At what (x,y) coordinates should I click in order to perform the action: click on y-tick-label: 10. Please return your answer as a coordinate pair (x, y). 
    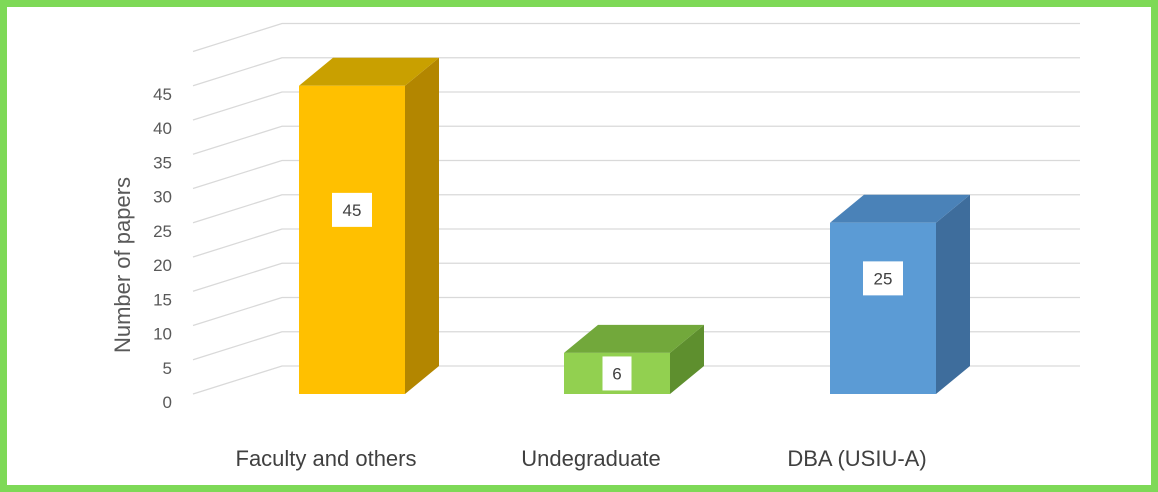
    Looking at the image, I should click on (162, 334).